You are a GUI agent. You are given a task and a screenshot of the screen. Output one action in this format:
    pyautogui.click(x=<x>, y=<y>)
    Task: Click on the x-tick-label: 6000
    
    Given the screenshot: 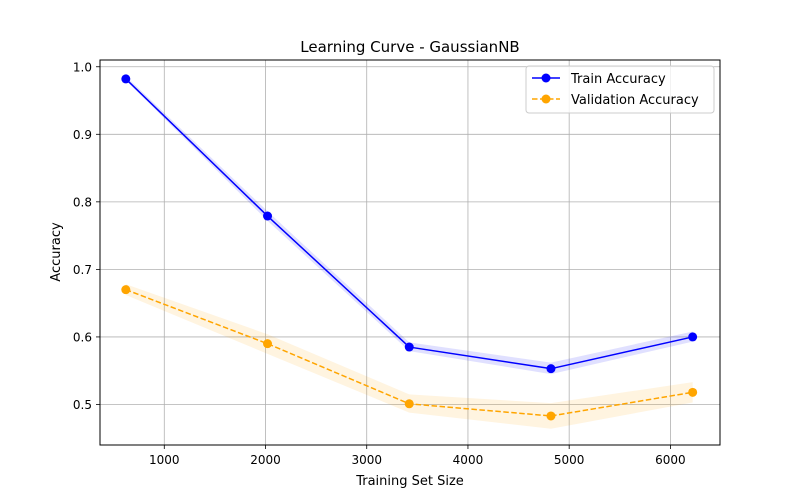 What is the action you would take?
    pyautogui.click(x=670, y=460)
    